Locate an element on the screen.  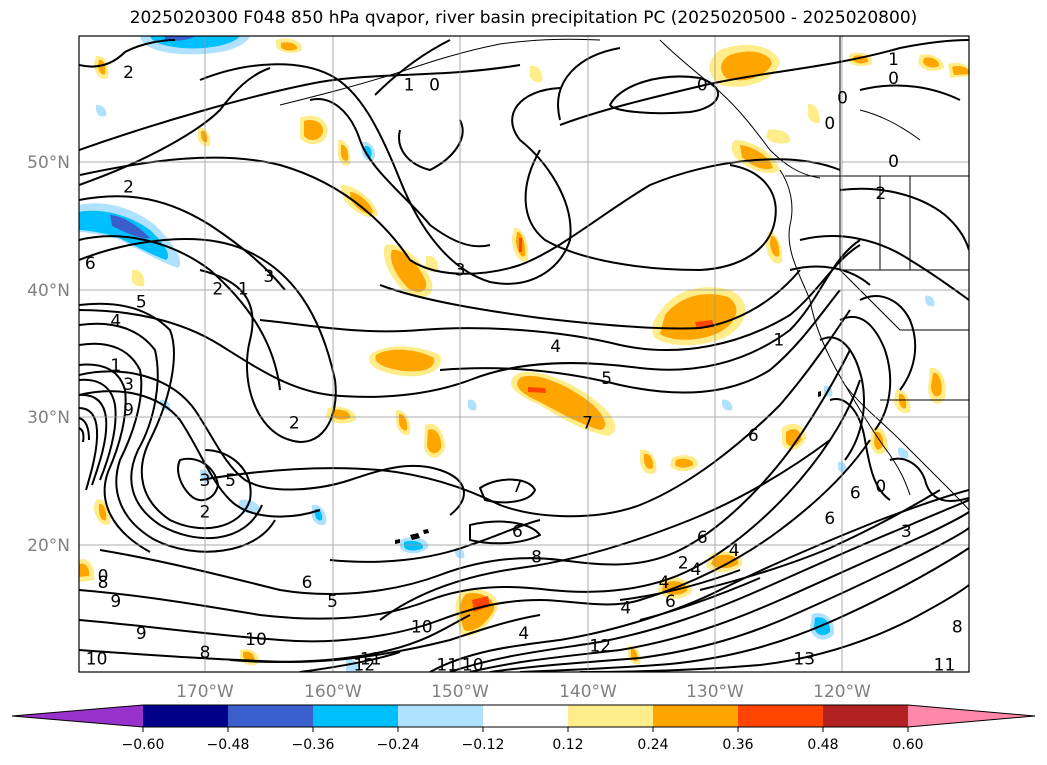
contour-label: 7 is located at coordinates (587, 423).